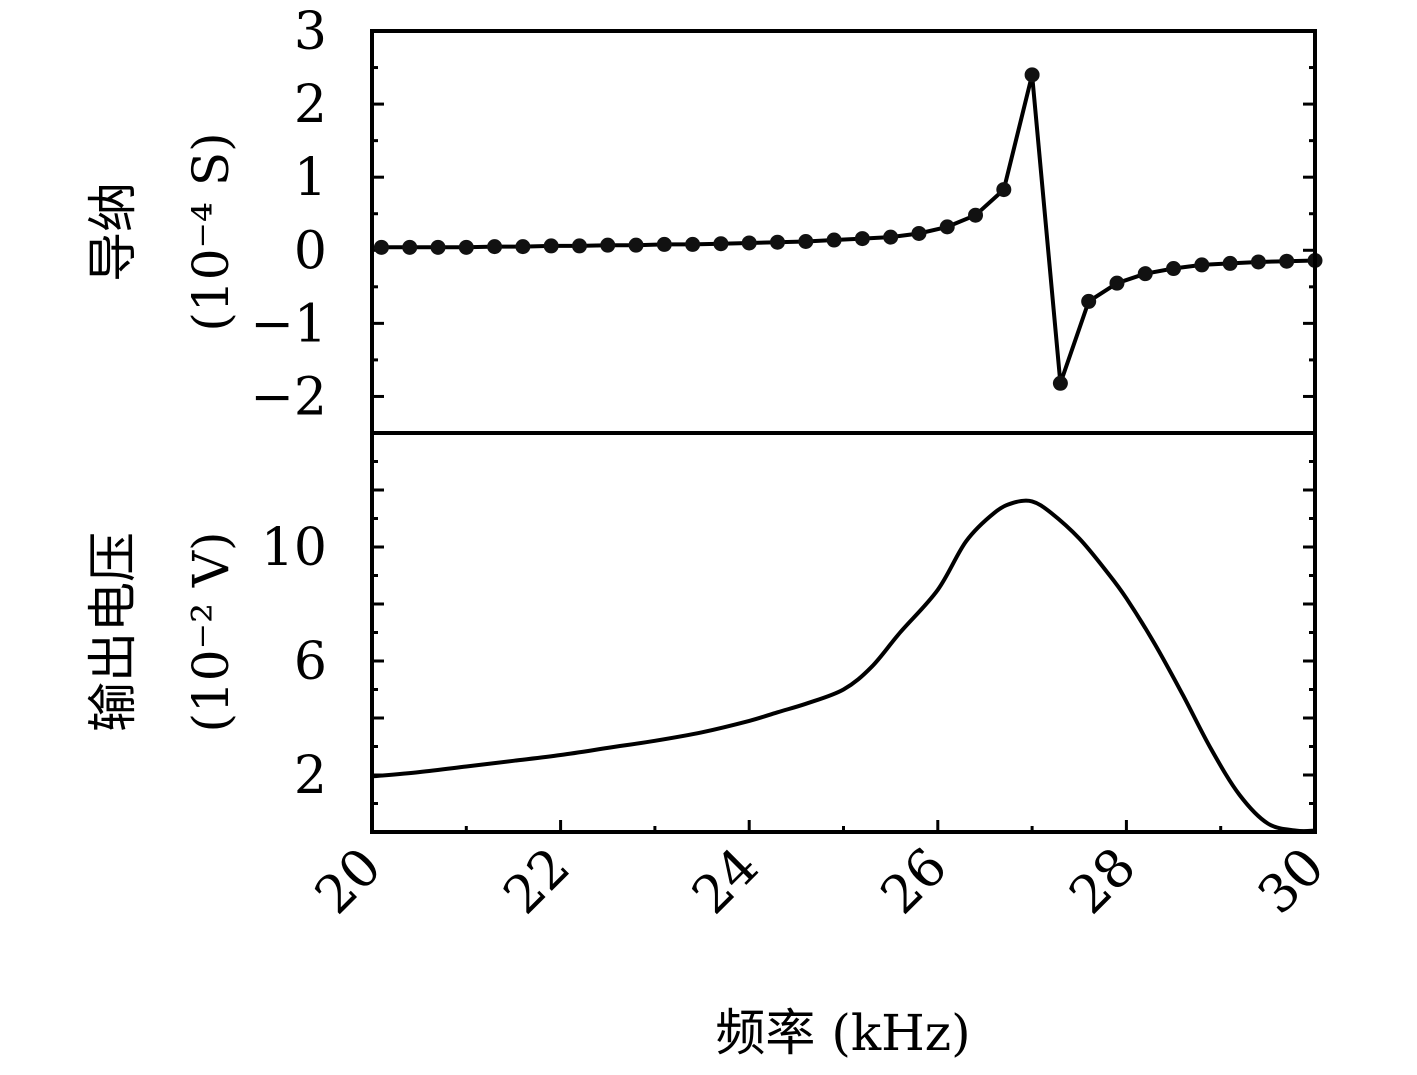 The image size is (1417, 1075). I want to click on y-tick-label: 0, so click(310, 251).